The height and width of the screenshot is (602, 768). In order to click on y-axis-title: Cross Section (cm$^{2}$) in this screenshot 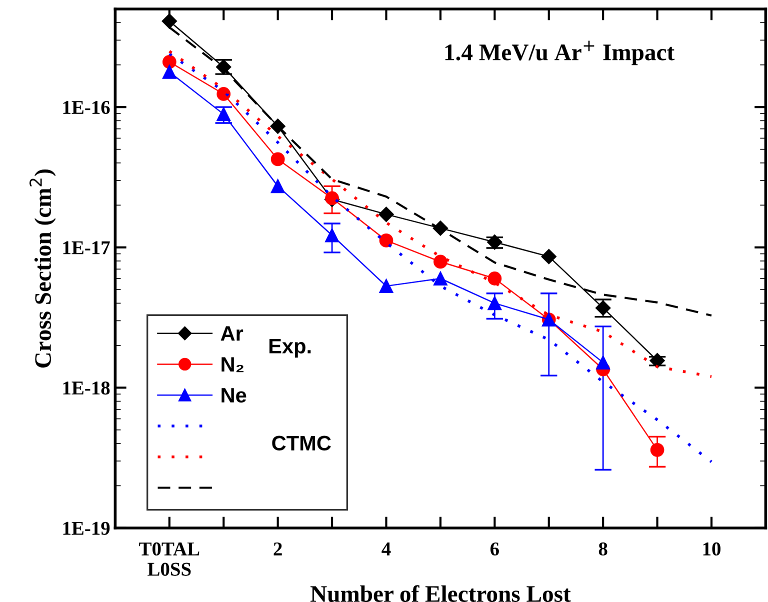, I will do `click(42, 269)`.